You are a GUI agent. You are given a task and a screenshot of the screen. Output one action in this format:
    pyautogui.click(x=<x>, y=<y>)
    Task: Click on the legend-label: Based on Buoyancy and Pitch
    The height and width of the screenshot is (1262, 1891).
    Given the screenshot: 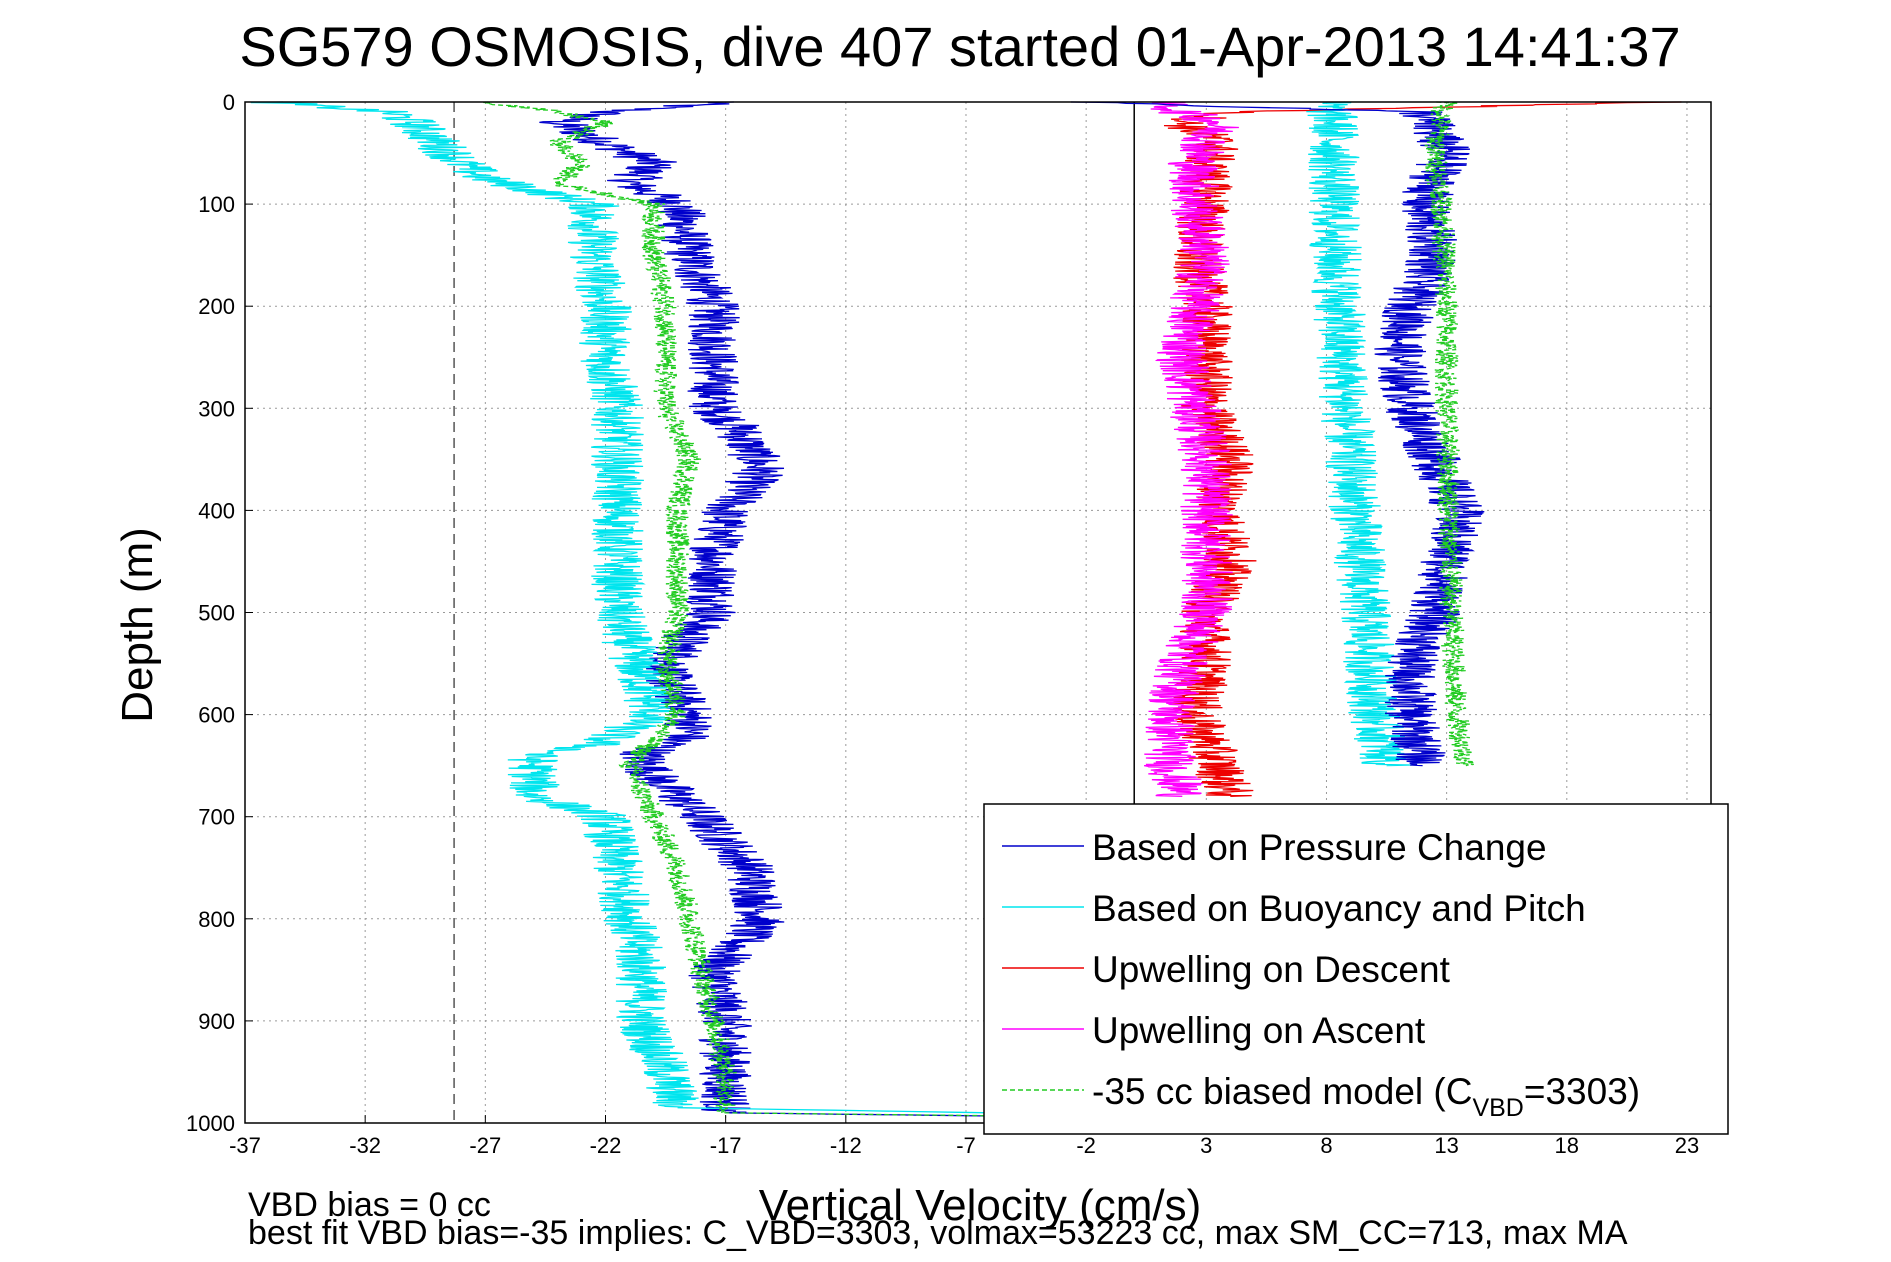 What is the action you would take?
    pyautogui.click(x=1339, y=908)
    